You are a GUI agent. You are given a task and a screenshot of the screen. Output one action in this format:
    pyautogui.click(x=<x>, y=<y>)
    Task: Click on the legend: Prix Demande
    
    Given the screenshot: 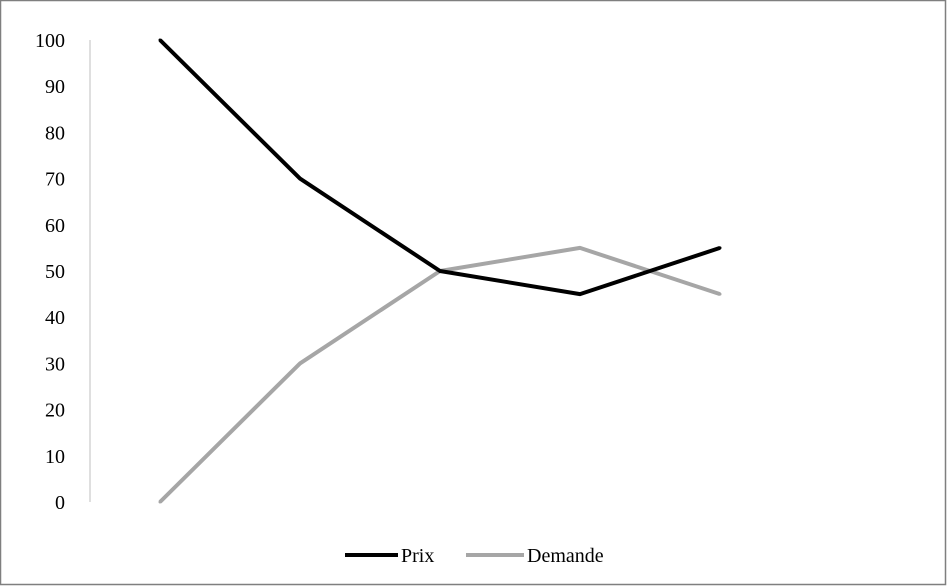 What is the action you would take?
    pyautogui.click(x=474, y=556)
    